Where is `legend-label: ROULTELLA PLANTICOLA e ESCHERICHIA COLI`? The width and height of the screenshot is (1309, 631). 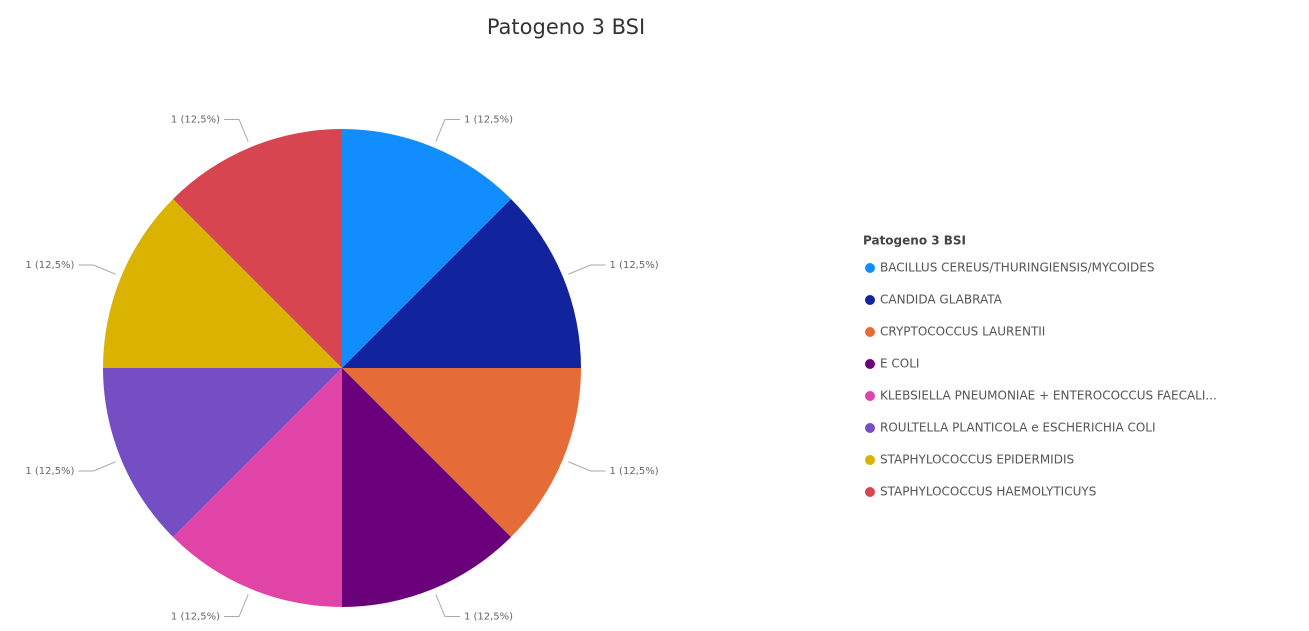
legend-label: ROULTELLA PLANTICOLA e ESCHERICHIA COLI is located at coordinates (1018, 428).